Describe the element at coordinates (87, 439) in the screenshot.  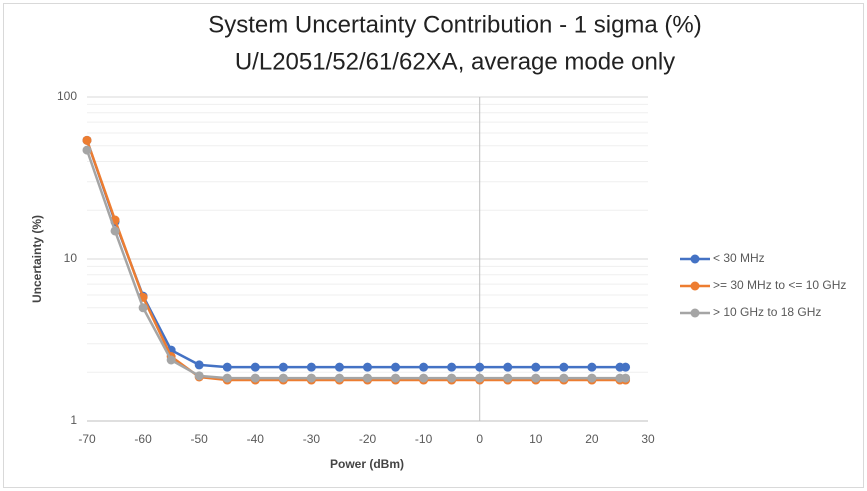
I see `x-tick-label: -70` at that location.